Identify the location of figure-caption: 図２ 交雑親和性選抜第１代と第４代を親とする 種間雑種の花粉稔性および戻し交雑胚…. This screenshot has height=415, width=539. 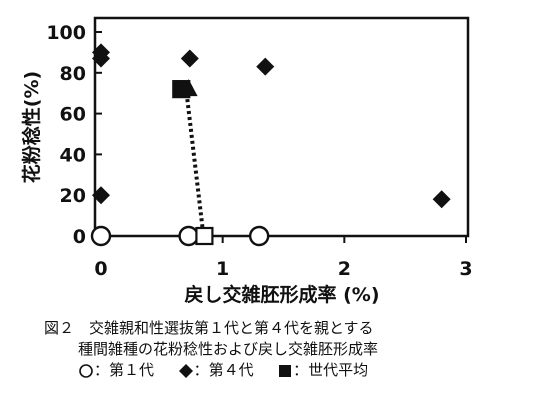
(289, 349).